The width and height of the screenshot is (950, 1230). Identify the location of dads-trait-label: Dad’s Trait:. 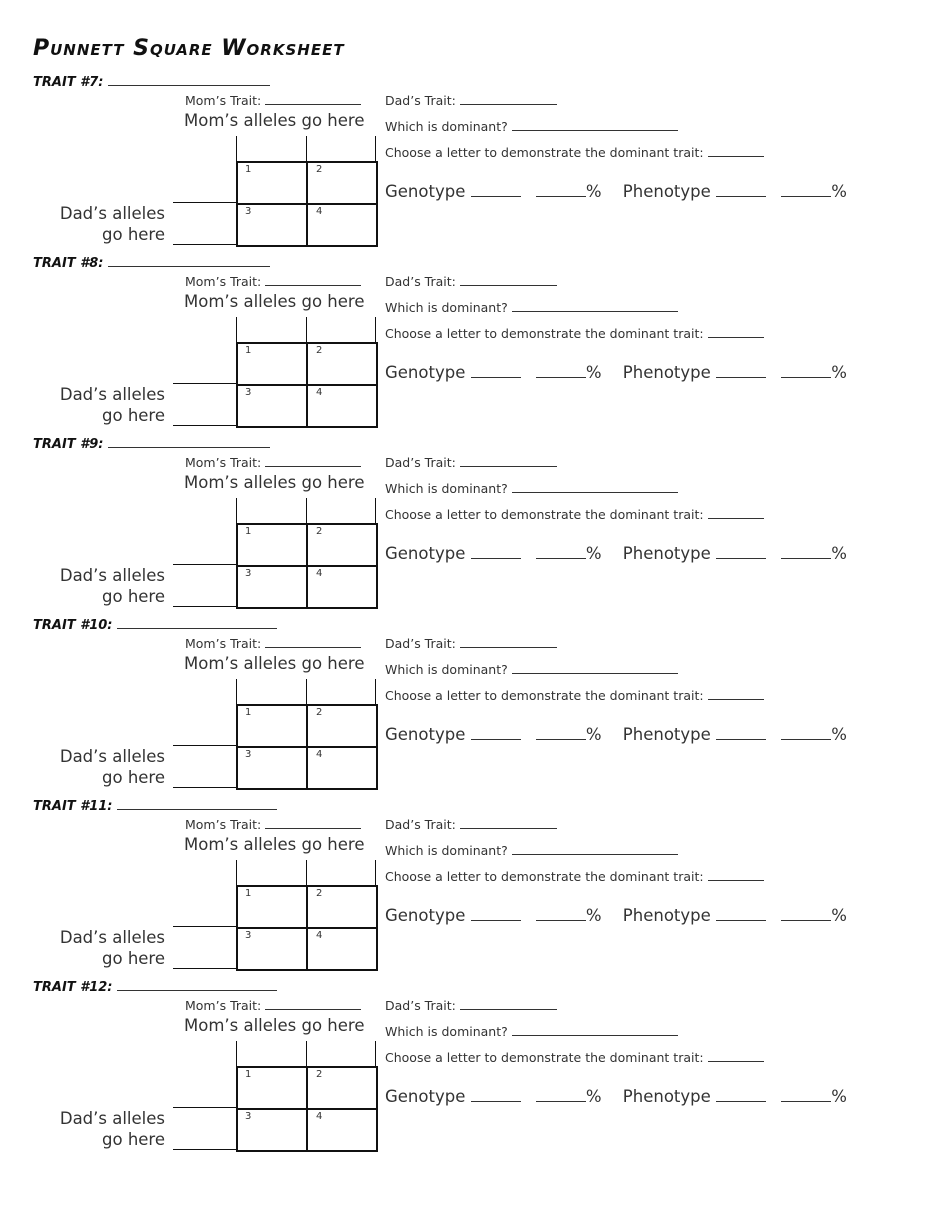
(420, 100).